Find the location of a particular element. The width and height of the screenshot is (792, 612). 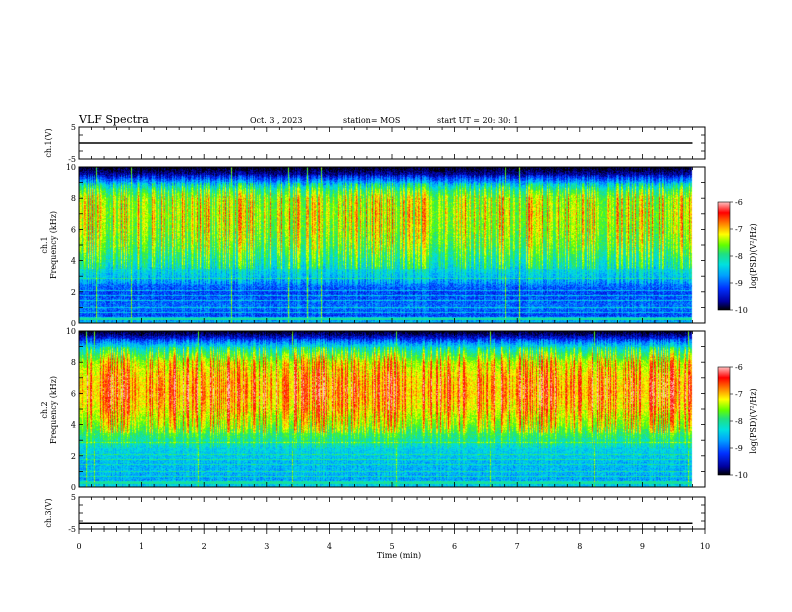

x-tick-label: 3 is located at coordinates (266, 546).